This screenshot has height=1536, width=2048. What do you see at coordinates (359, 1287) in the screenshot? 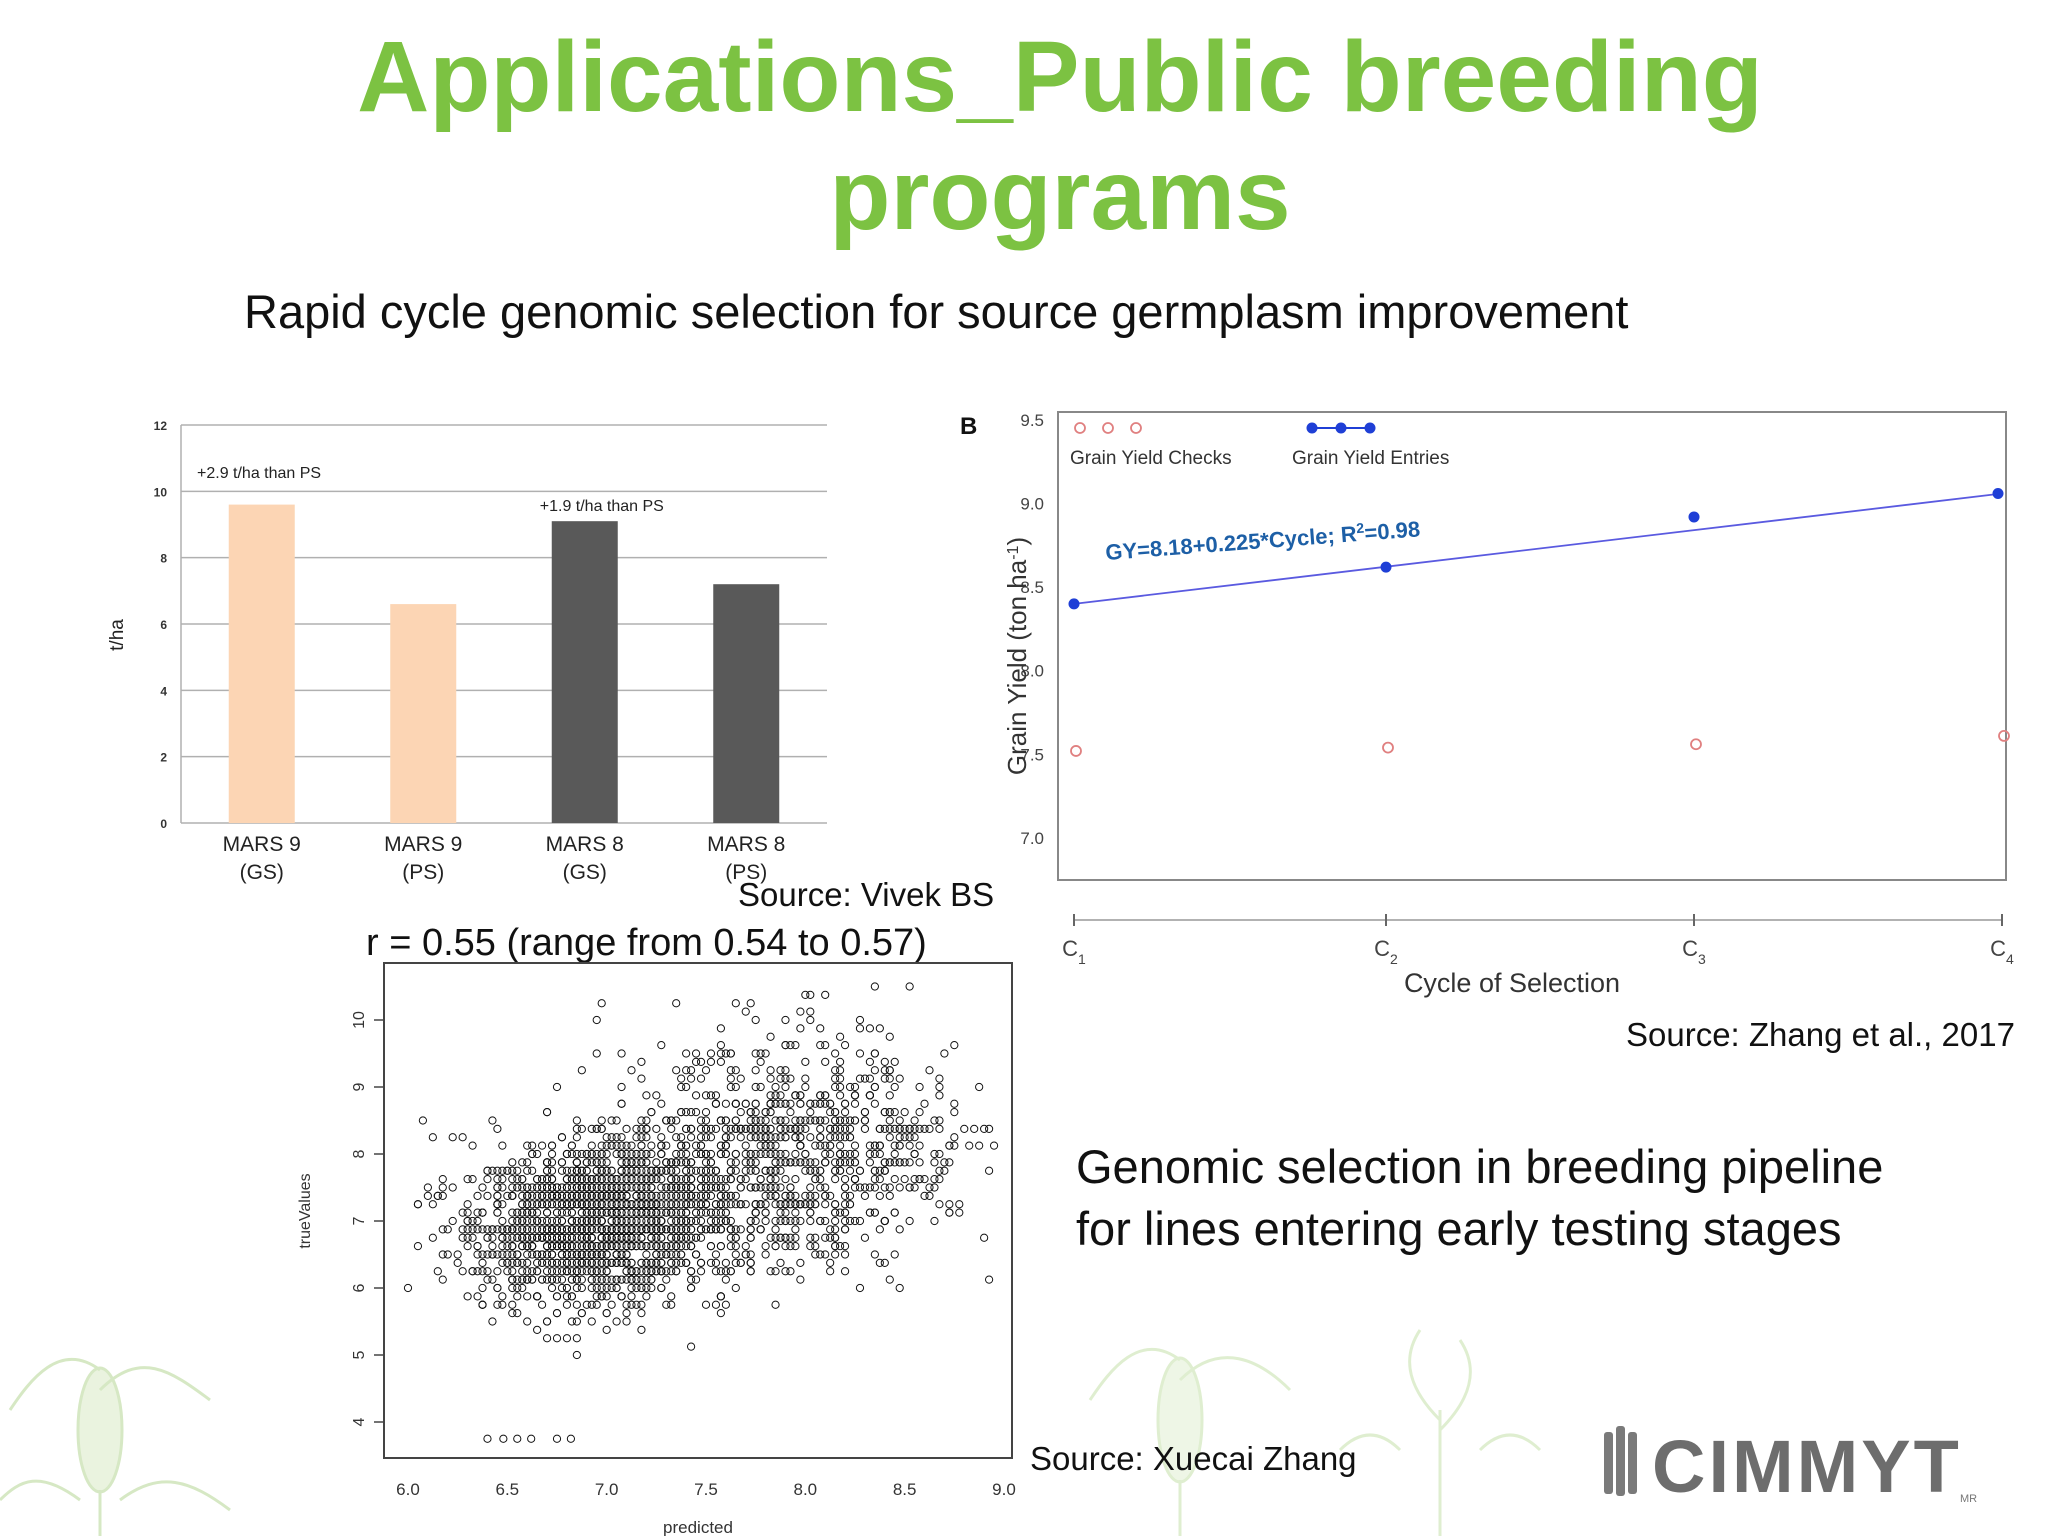
I see `y-tick-label: 6` at bounding box center [359, 1287].